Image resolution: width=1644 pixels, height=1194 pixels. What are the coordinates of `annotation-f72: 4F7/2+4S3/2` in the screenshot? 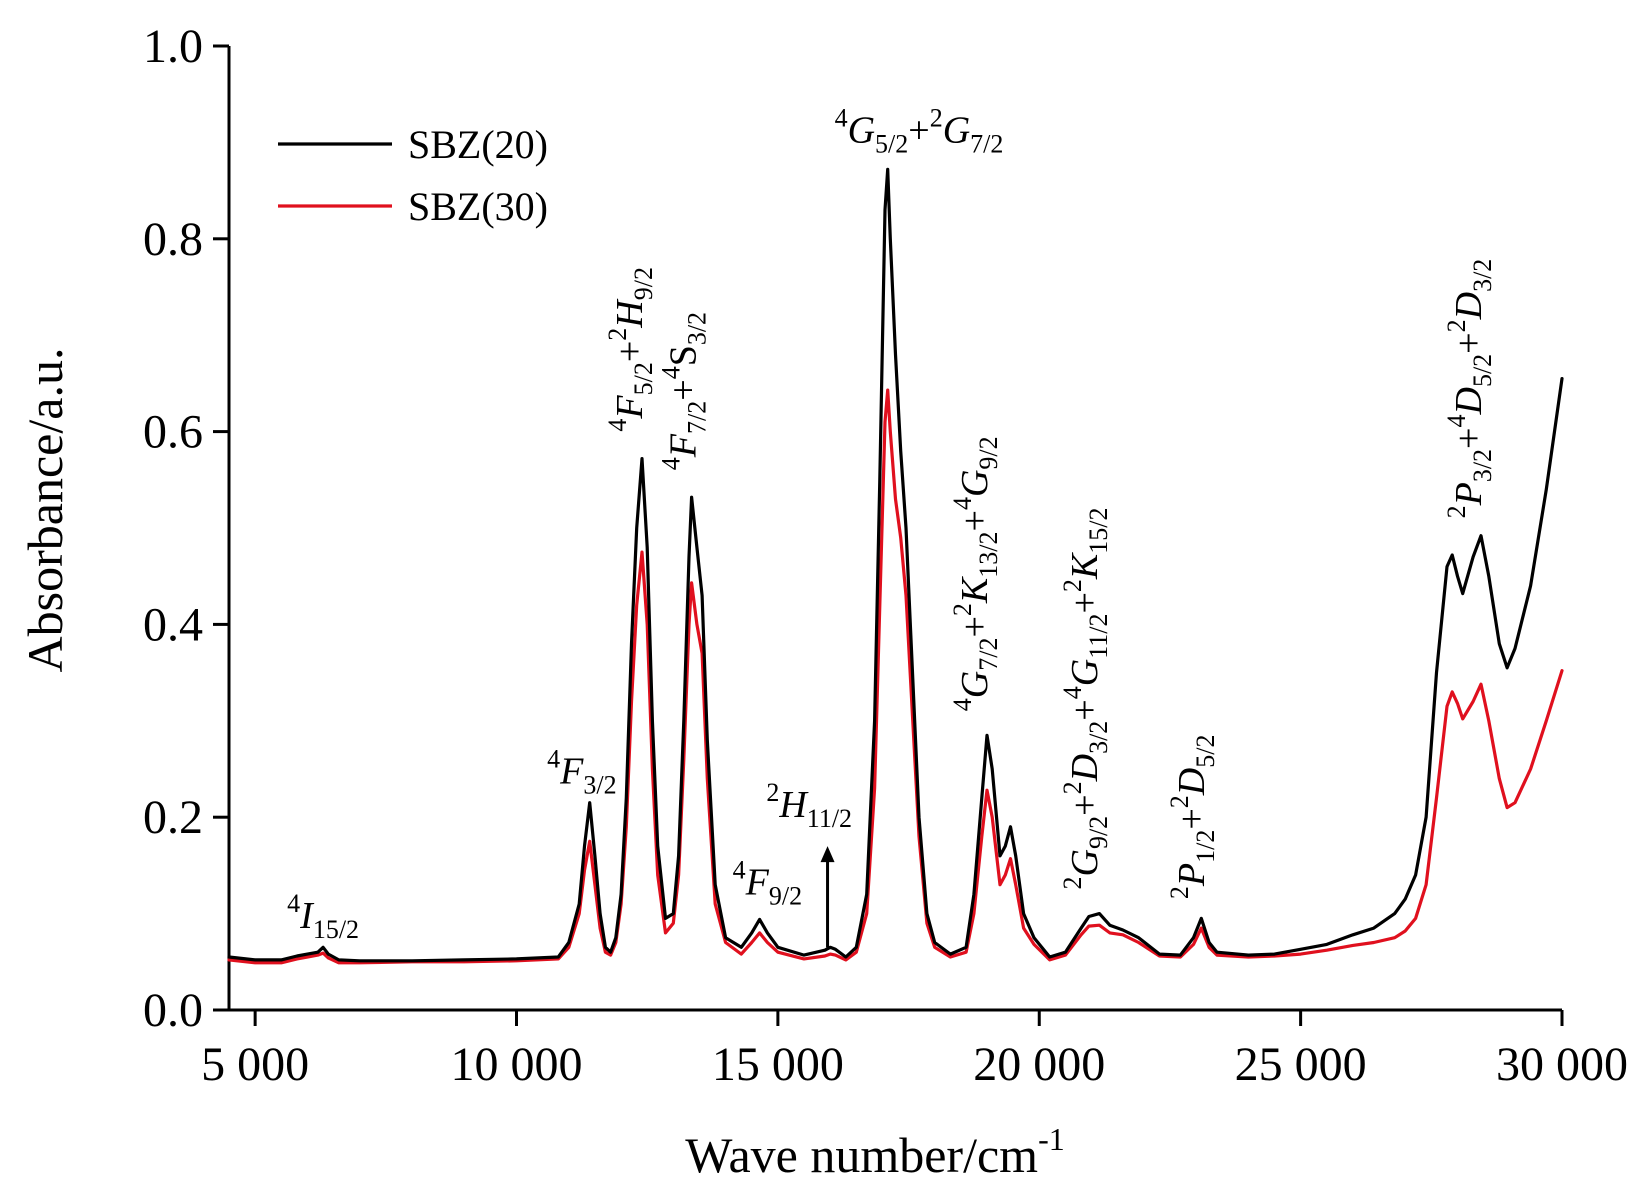 It's located at (683, 391).